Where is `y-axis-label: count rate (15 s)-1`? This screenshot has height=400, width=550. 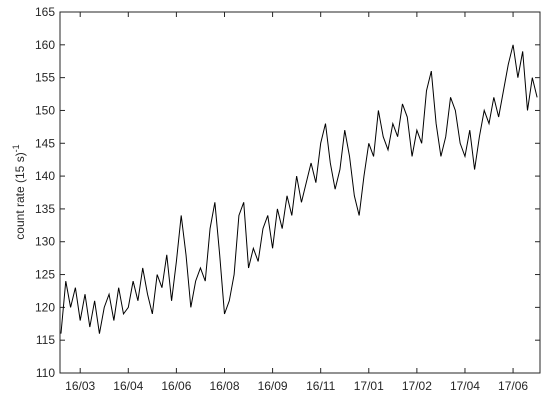 y-axis-label: count rate (15 s)-1 is located at coordinates (19, 191).